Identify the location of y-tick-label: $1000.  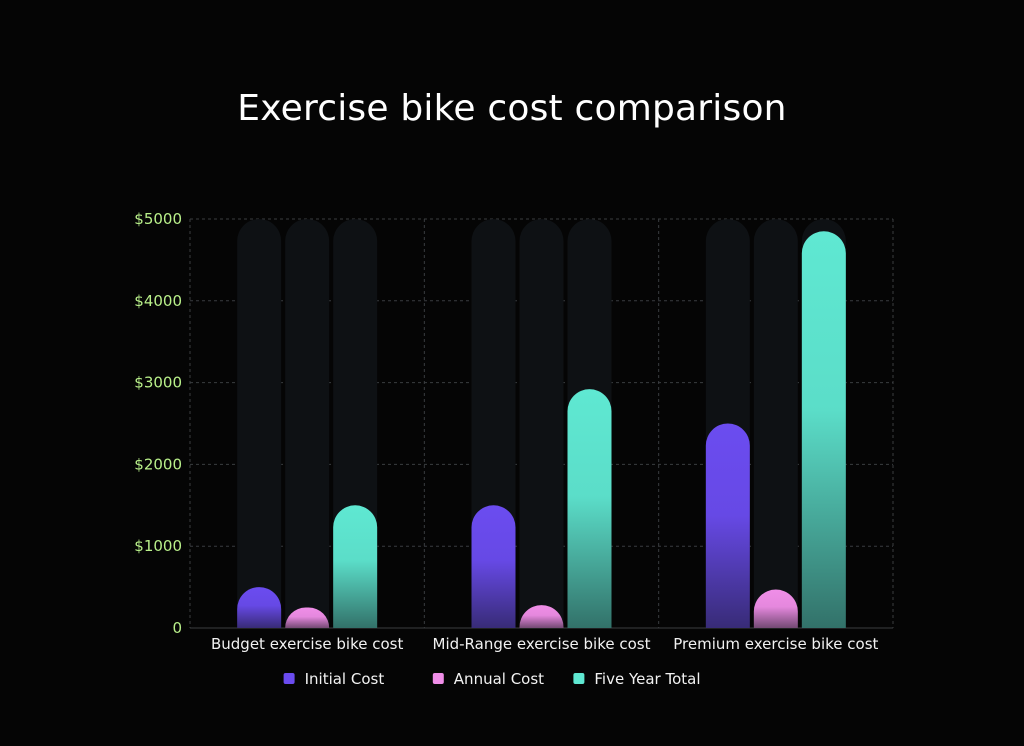
(158, 546).